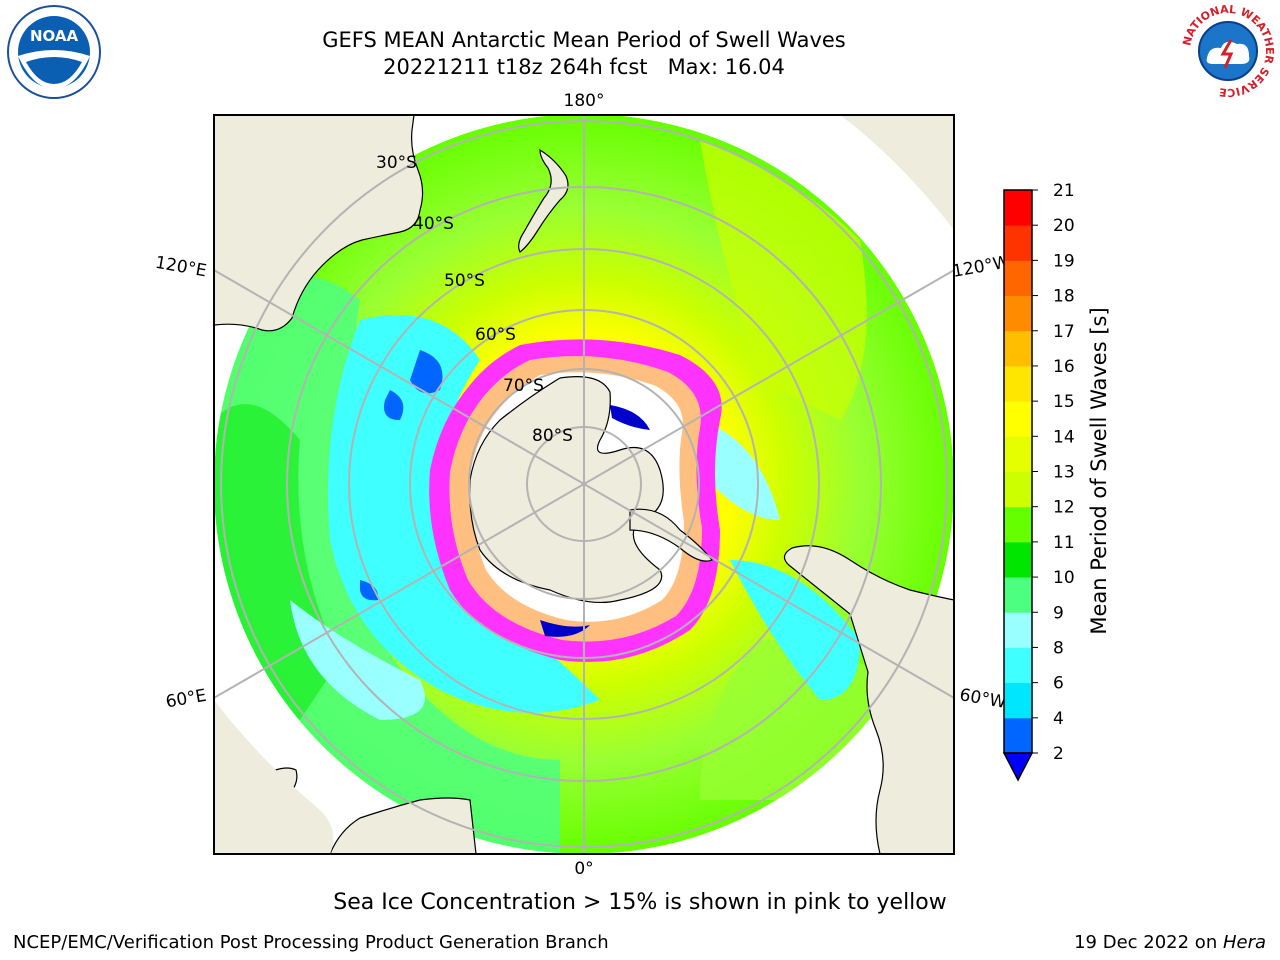 Image resolution: width=1280 pixels, height=960 pixels. What do you see at coordinates (1064, 402) in the screenshot?
I see `colorbar-tick-label: 15` at bounding box center [1064, 402].